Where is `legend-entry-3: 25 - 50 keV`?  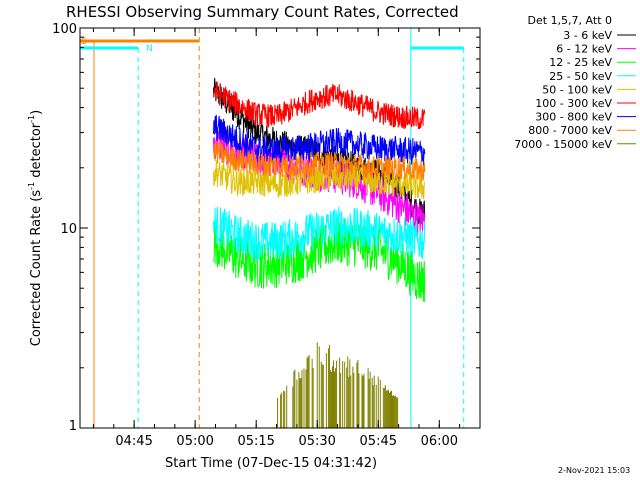 legend-entry-3: 25 - 50 keV is located at coordinates (580, 76).